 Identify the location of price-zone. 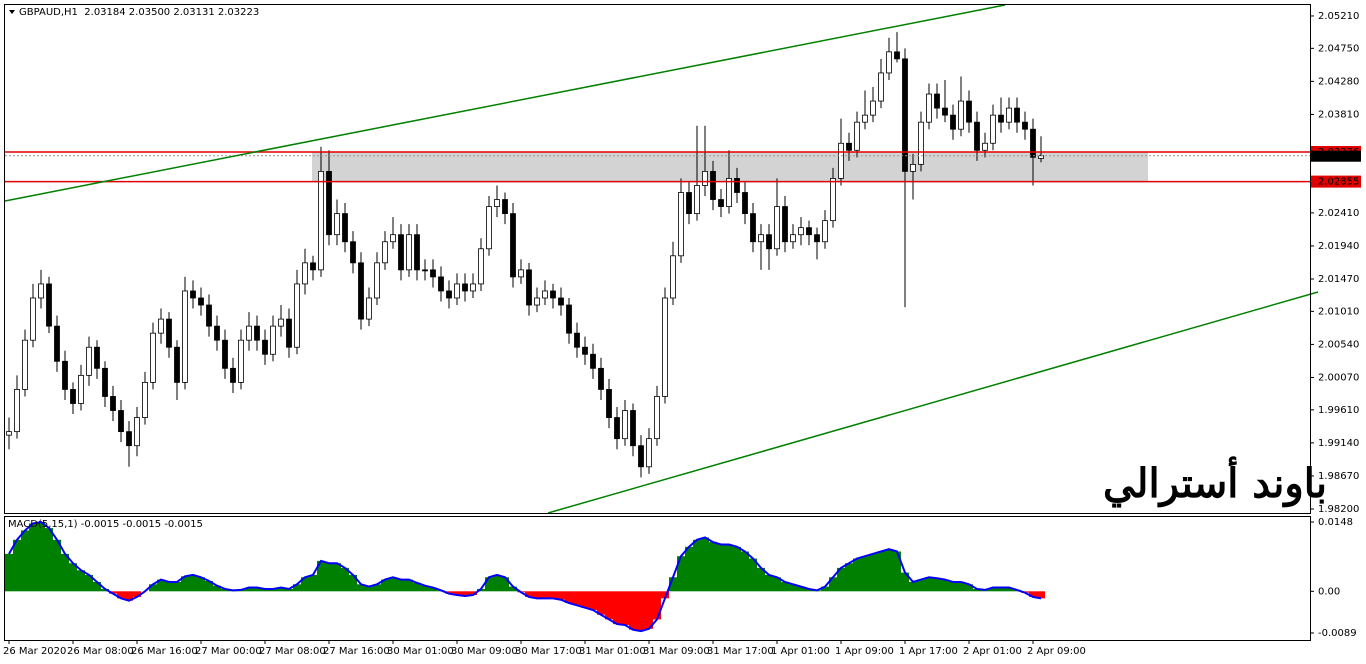
(730, 166).